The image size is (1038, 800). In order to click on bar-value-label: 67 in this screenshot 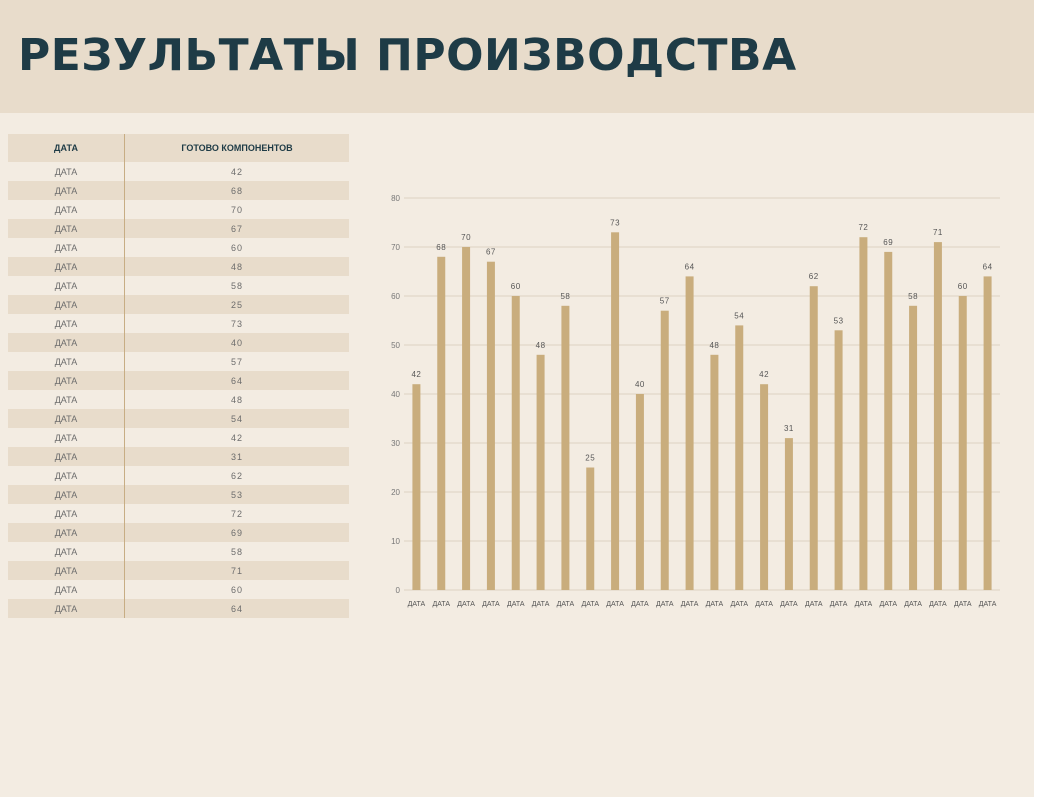, I will do `click(491, 252)`.